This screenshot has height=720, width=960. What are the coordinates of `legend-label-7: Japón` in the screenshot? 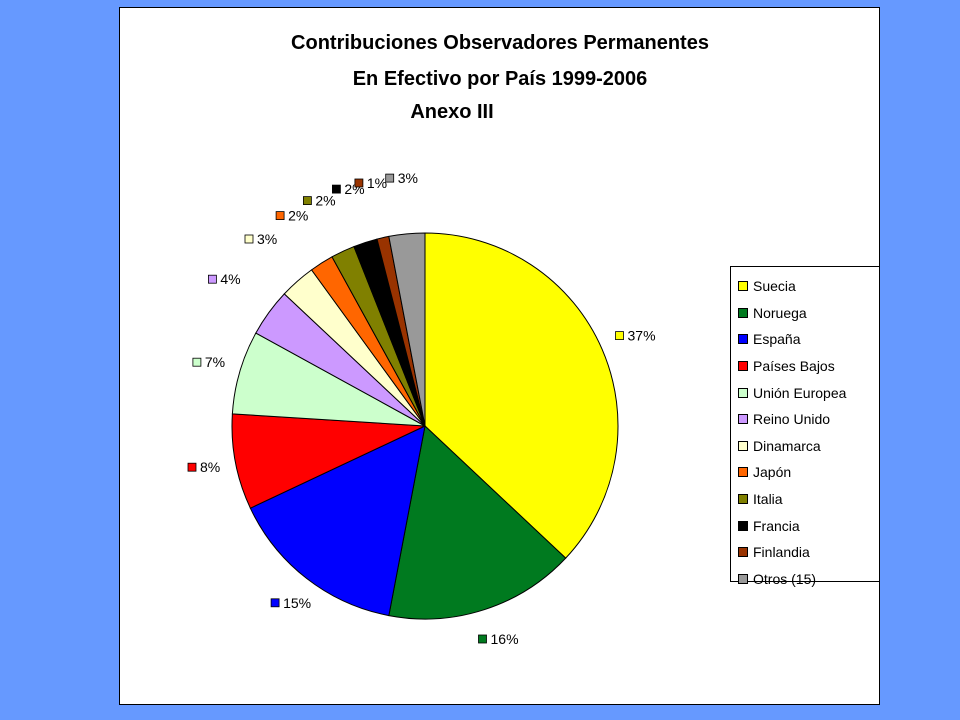 It's located at (772, 472).